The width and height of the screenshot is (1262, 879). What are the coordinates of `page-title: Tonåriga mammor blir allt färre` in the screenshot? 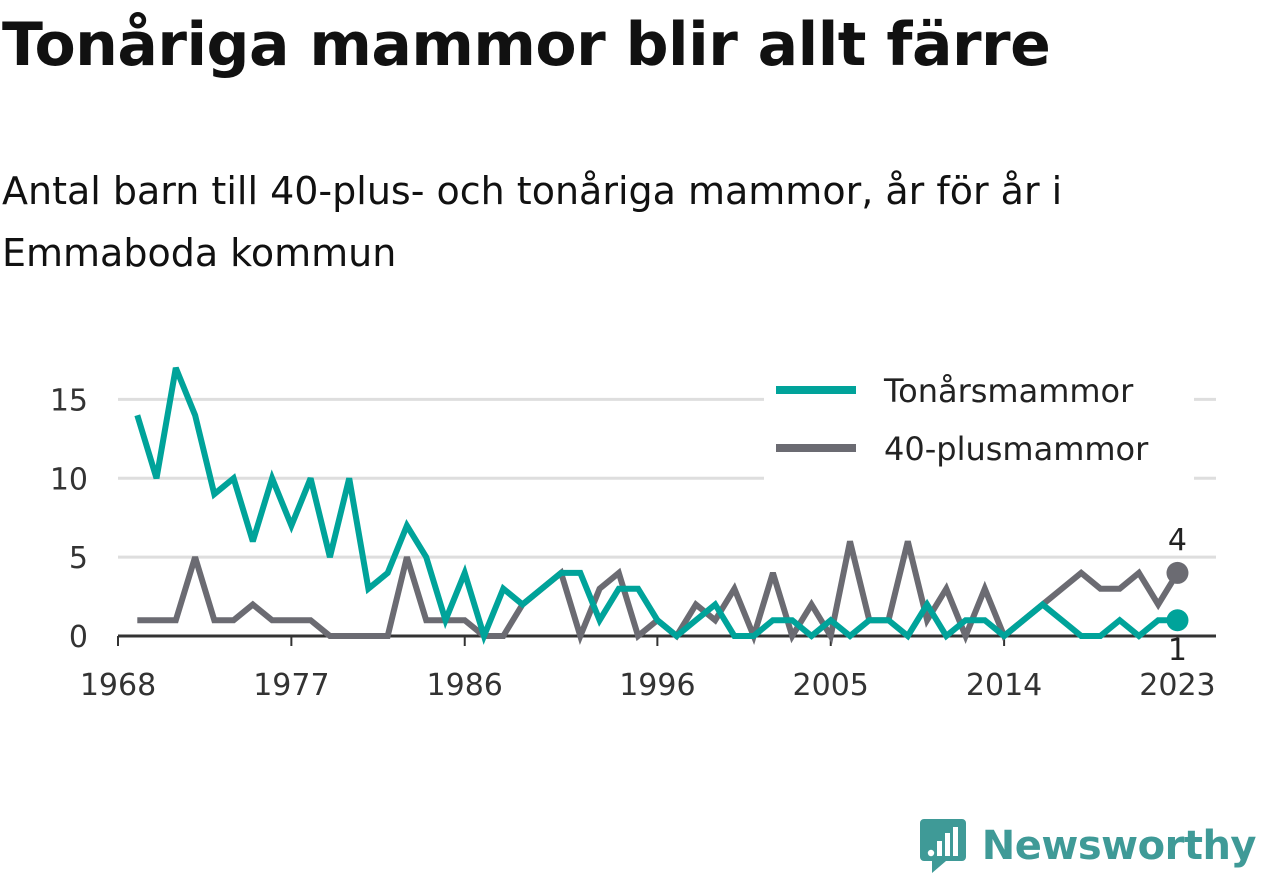 It's located at (526, 45).